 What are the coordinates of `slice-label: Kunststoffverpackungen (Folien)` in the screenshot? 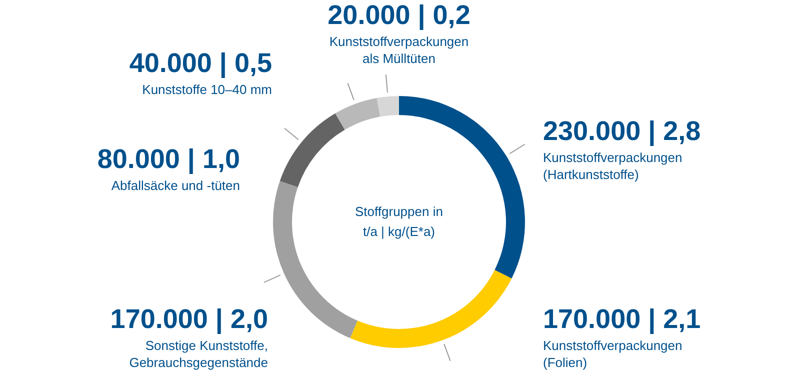 It's located at (612, 354).